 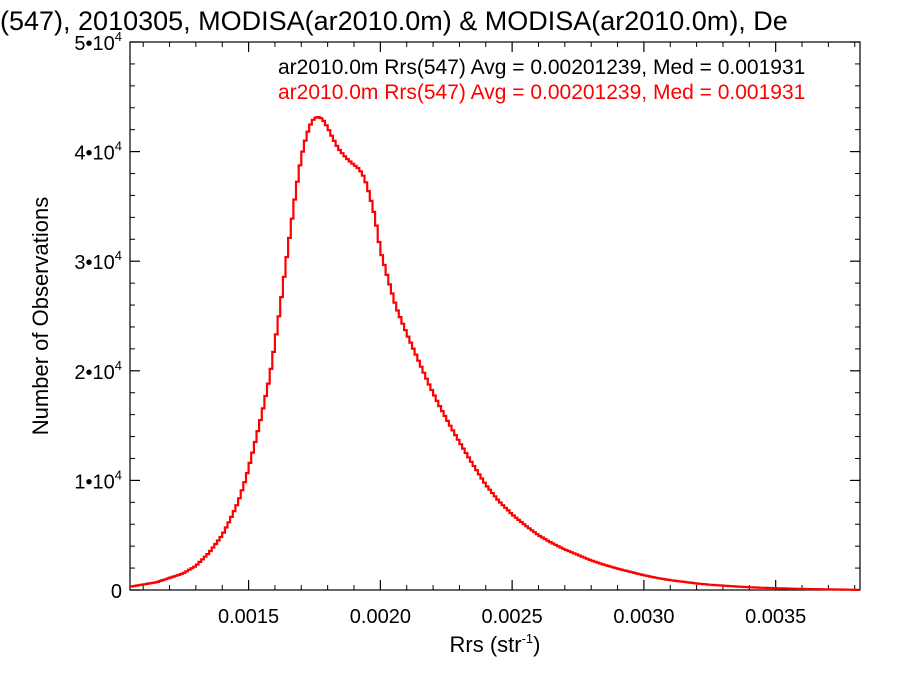 What do you see at coordinates (98, 152) in the screenshot?
I see `y-tick-label: 4•104` at bounding box center [98, 152].